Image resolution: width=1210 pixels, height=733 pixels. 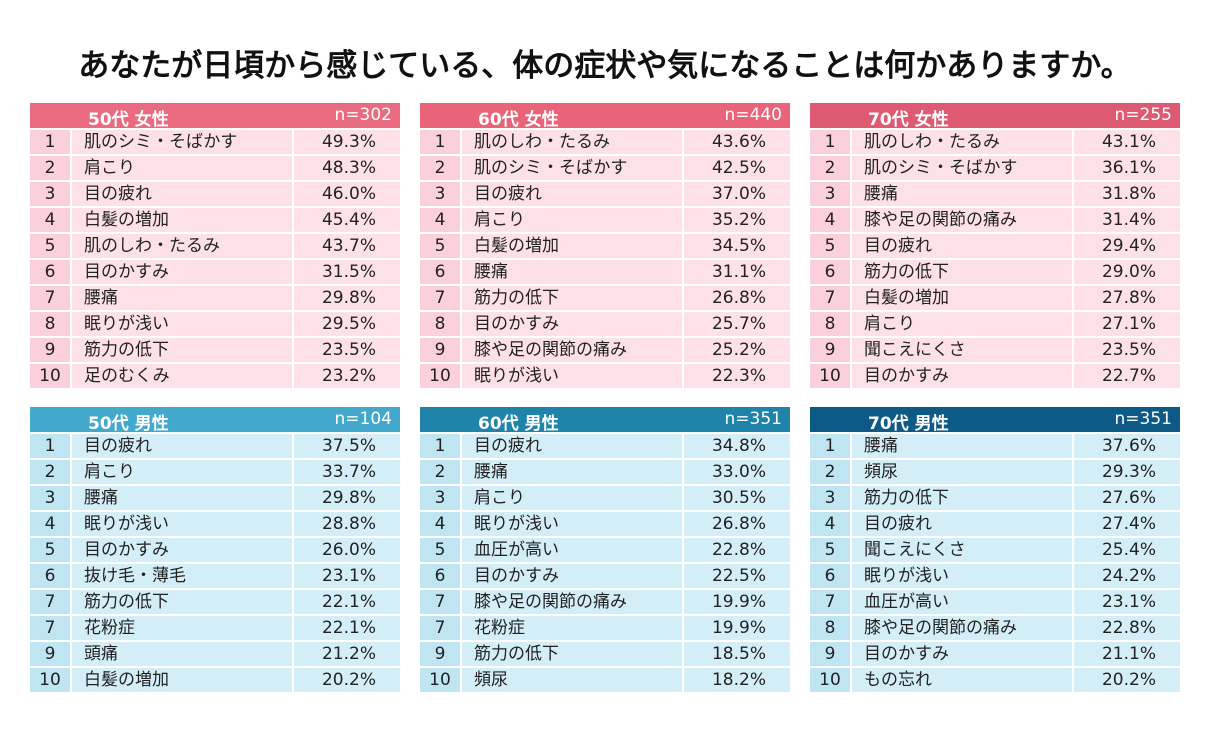 What do you see at coordinates (995, 193) in the screenshot?
I see `table-row: 3 腰痛 31.8%` at bounding box center [995, 193].